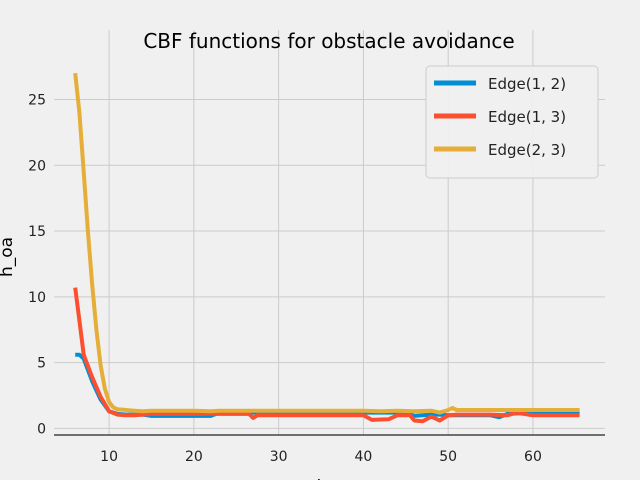  Describe the element at coordinates (448, 457) in the screenshot. I see `x-tick-label: 50` at that location.